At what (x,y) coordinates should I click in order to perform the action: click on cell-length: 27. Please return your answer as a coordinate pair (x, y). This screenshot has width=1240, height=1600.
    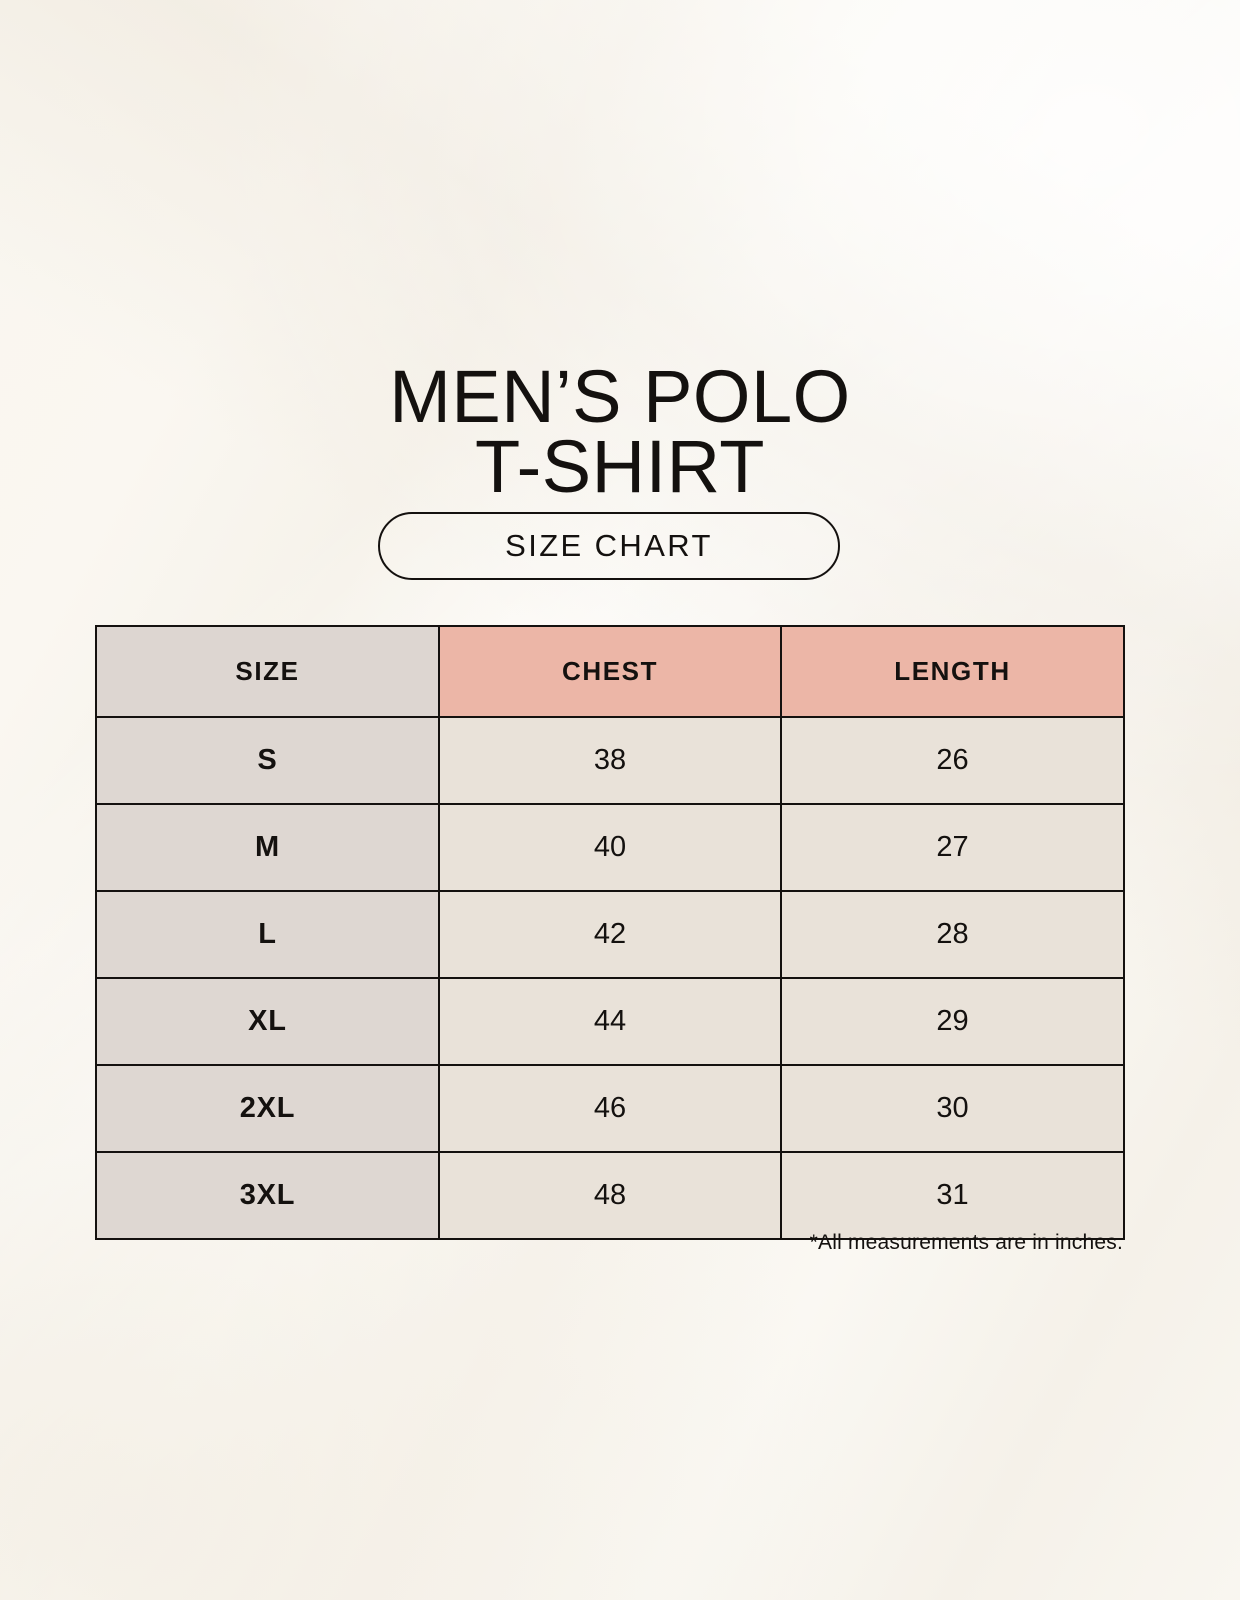
    Looking at the image, I should click on (952, 847).